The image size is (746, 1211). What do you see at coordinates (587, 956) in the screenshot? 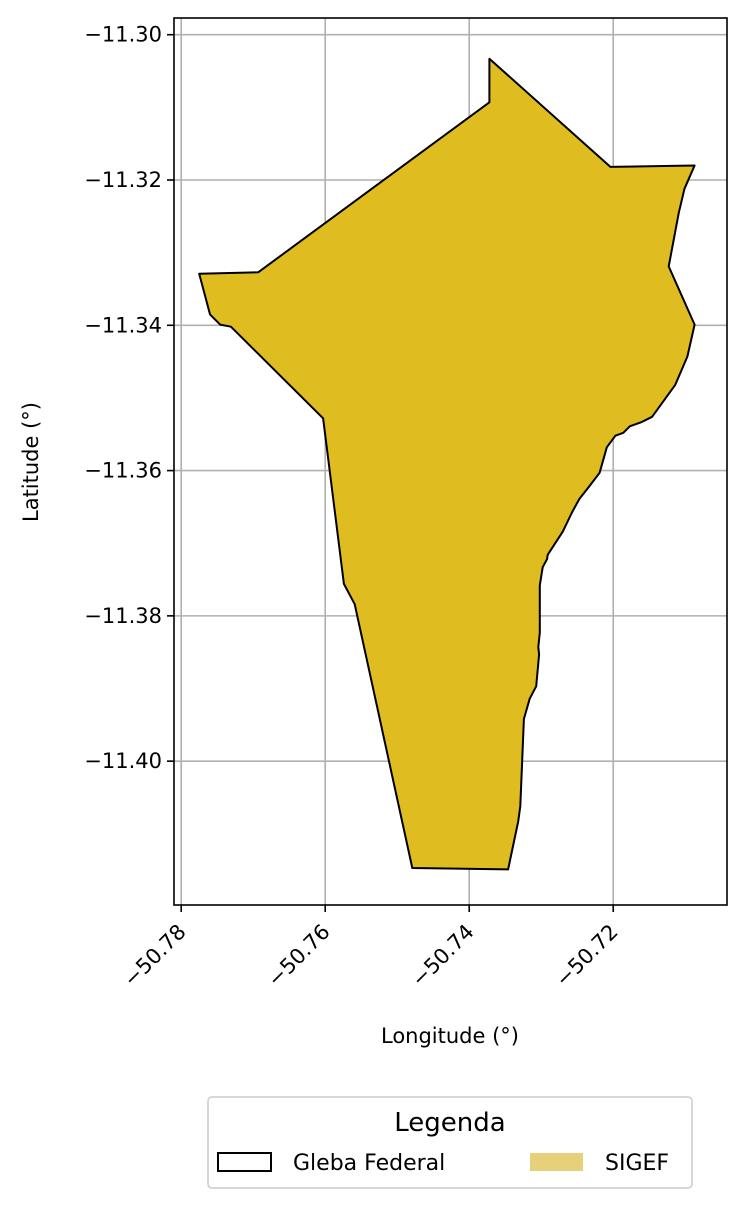
I see `x-tick-label: −50.72` at bounding box center [587, 956].